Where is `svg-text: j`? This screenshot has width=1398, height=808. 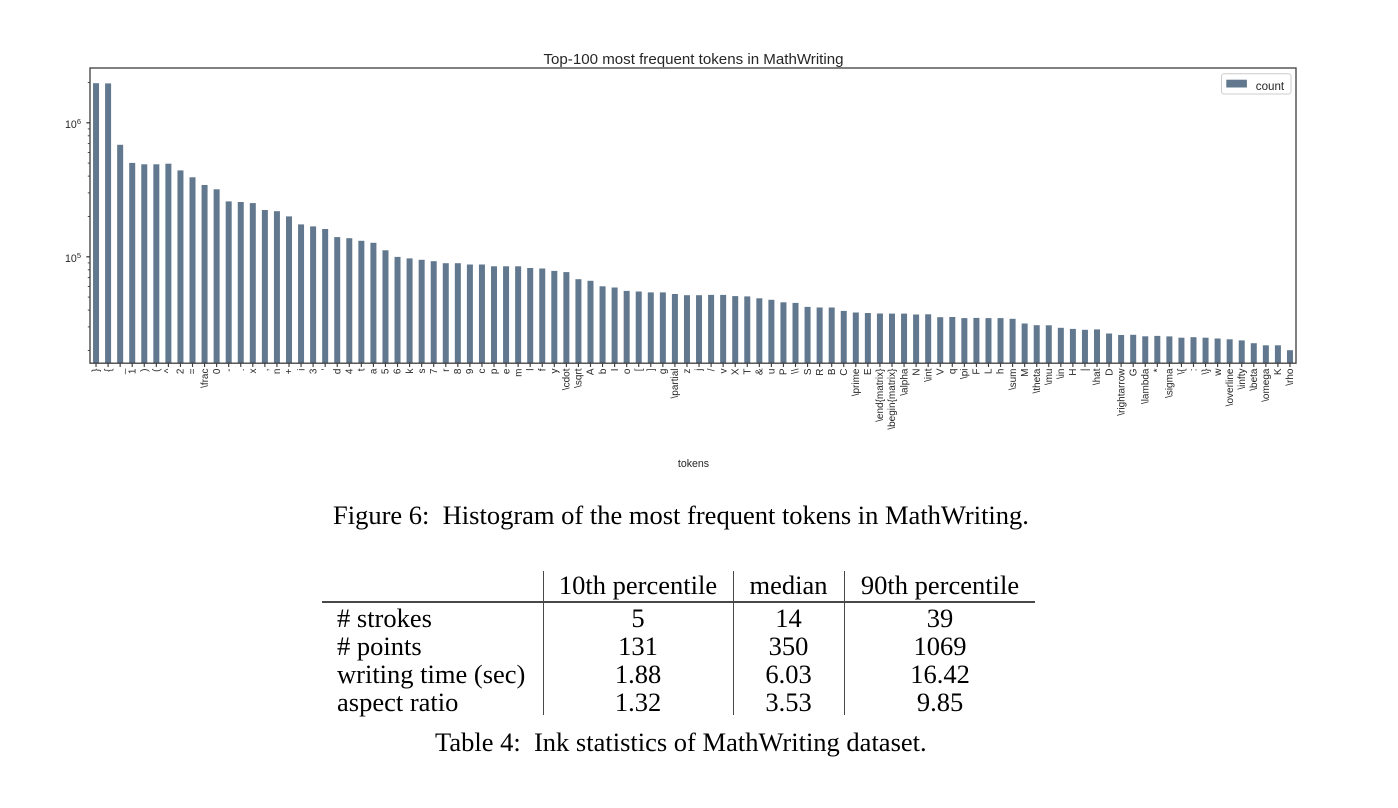 svg-text: j is located at coordinates (699, 370).